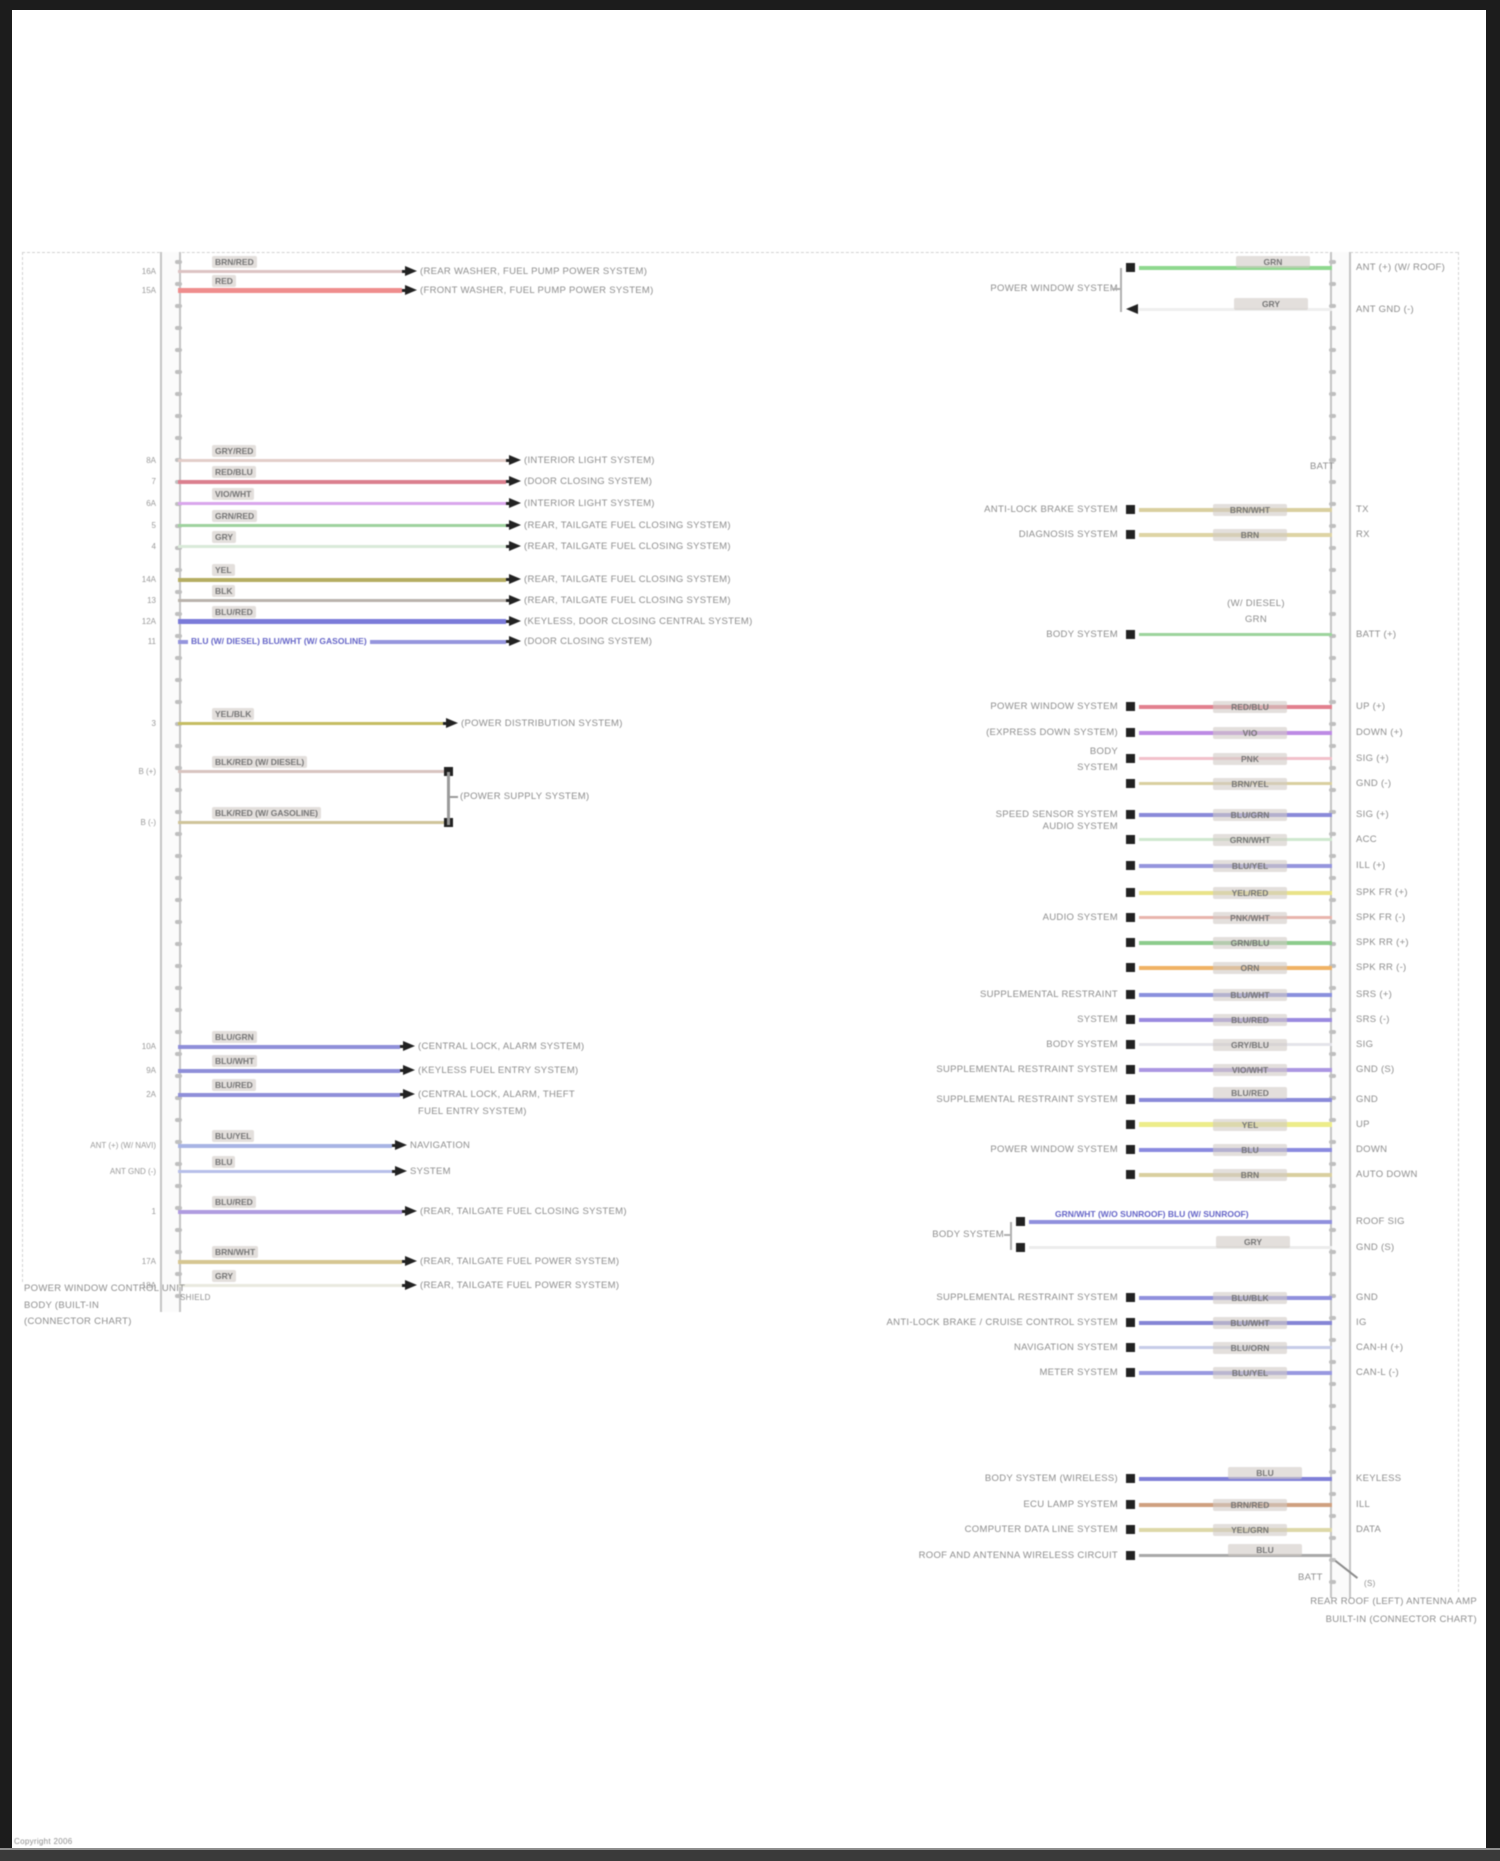 The image size is (1500, 1861). Describe the element at coordinates (105, 1288) in the screenshot. I see `system-label: POWER WINDOW CONTROL UNIT` at that location.